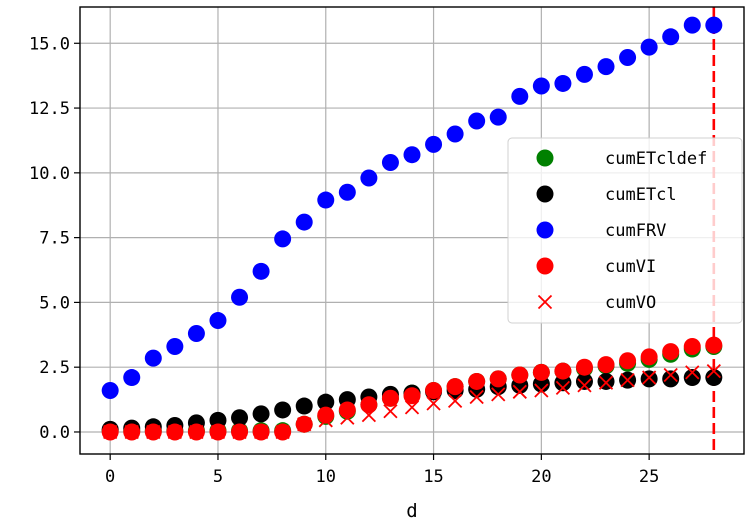  Describe the element at coordinates (656, 159) in the screenshot. I see `legend-label-cumETcldef: cumETcldef` at that location.